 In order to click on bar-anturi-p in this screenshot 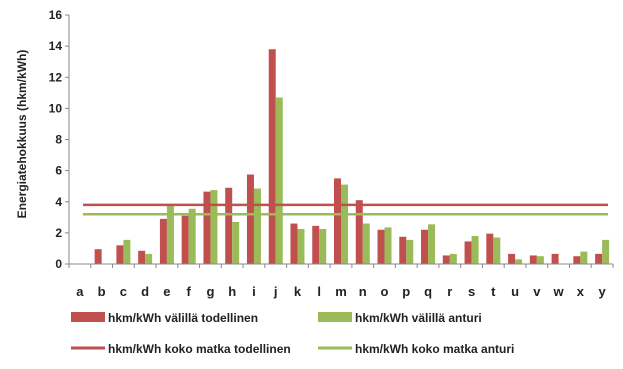, I will do `click(410, 251)`.